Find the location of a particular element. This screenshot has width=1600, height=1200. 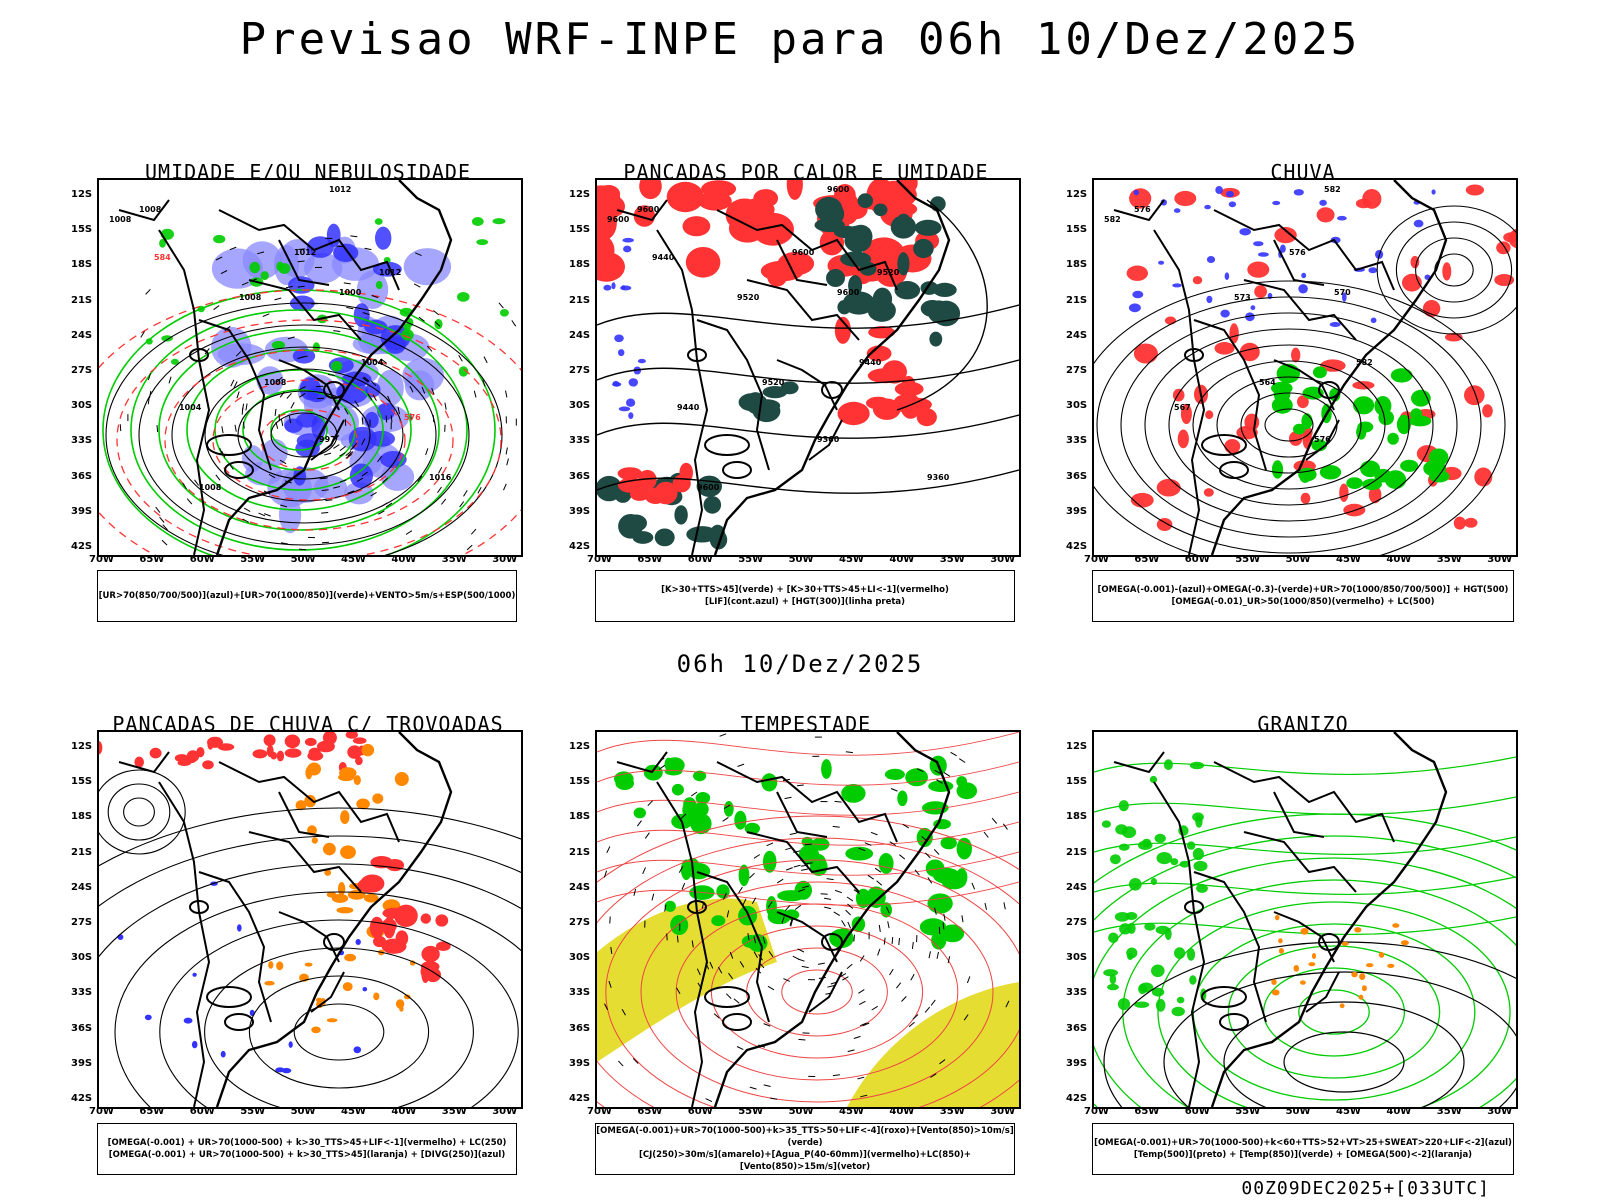

lat-tick-label: 12S is located at coordinates (82, 746).